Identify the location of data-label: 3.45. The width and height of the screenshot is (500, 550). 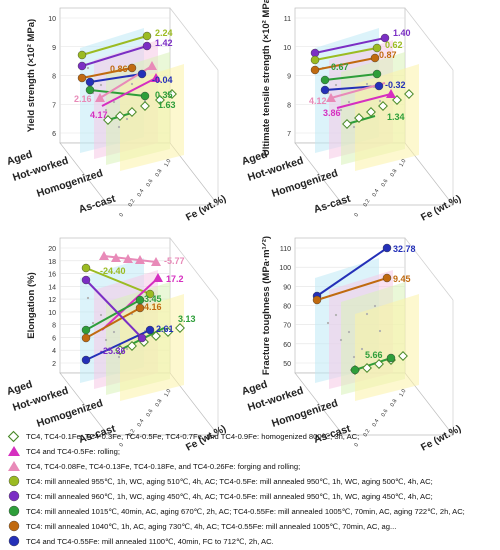
(153, 299).